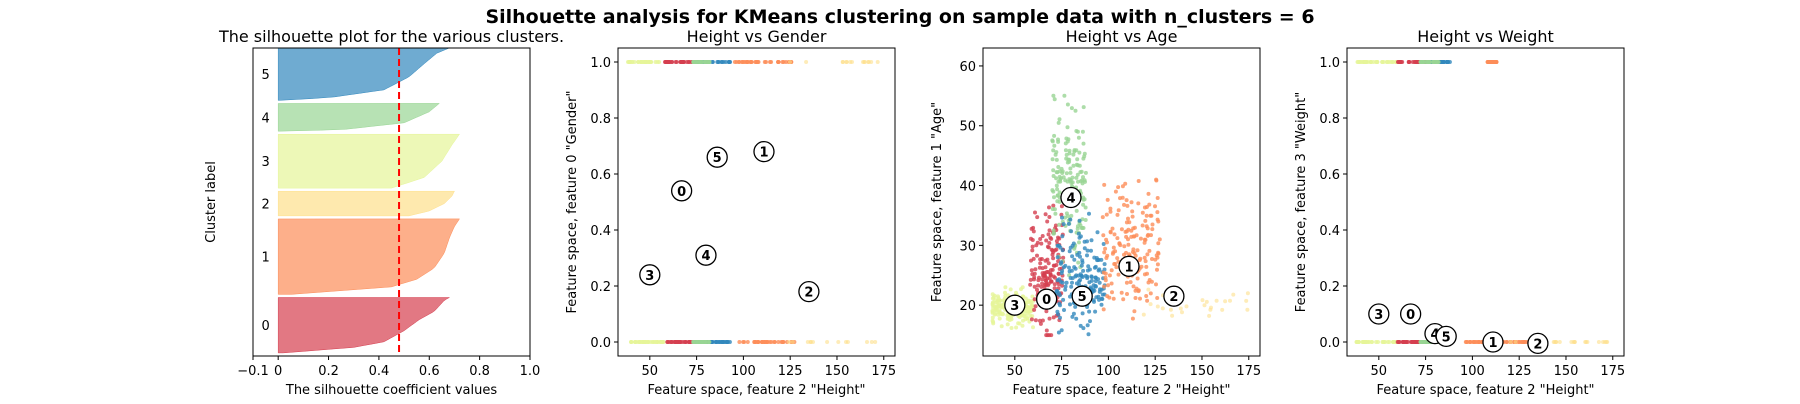  What do you see at coordinates (278, 371) in the screenshot?
I see `x-tick-label: 0` at bounding box center [278, 371].